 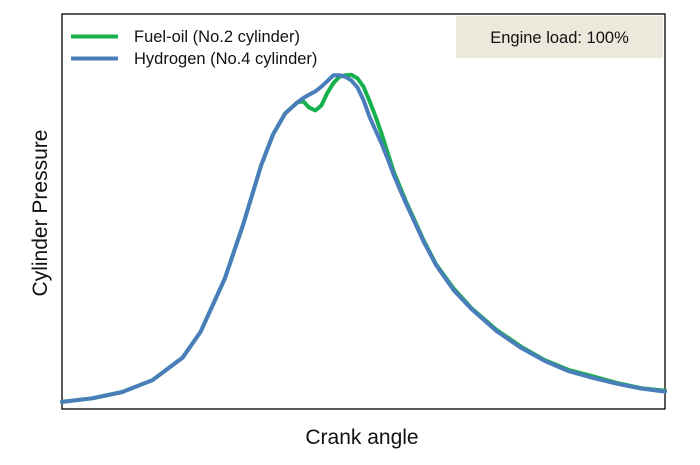 What do you see at coordinates (225, 59) in the screenshot?
I see `legend-label-hydrogen: Hydrogen (No.4 cylinder)` at bounding box center [225, 59].